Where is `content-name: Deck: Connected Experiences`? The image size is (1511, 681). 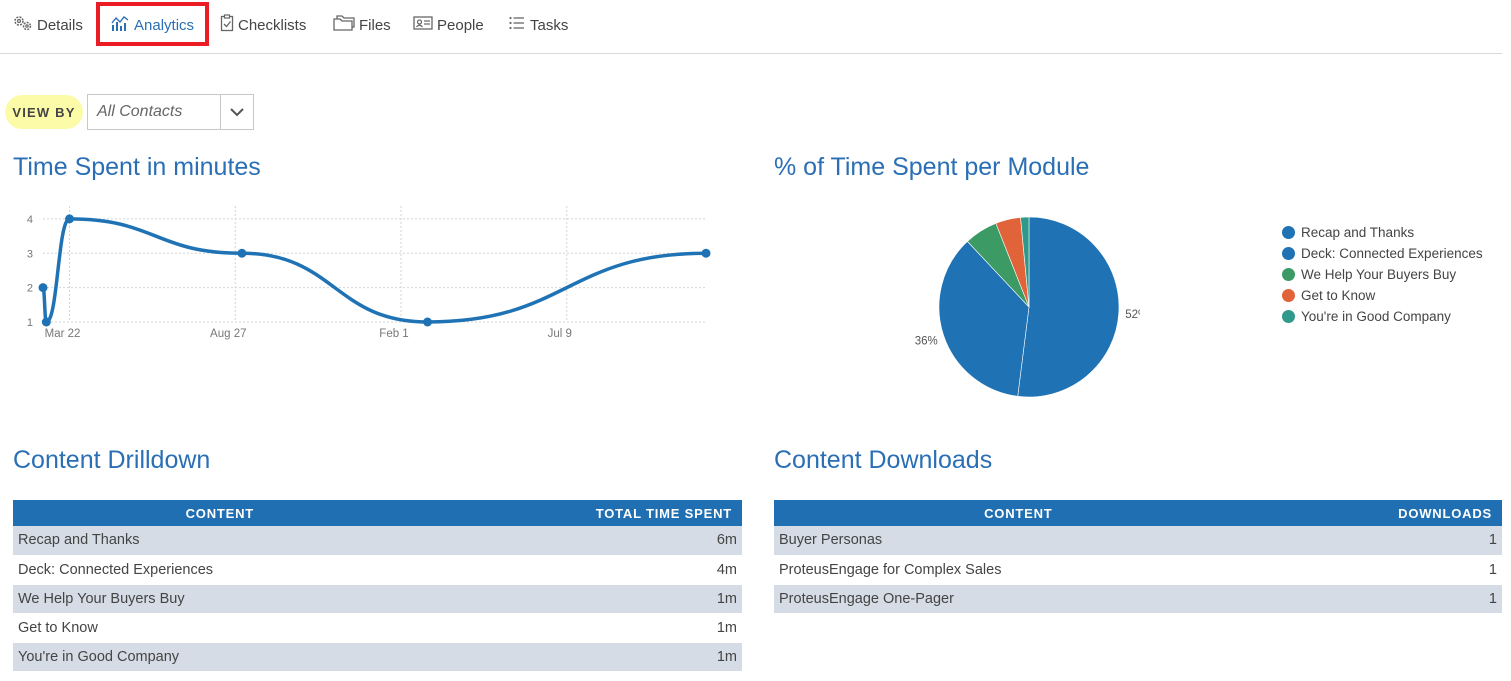
content-name: Deck: Connected Experiences is located at coordinates (220, 570).